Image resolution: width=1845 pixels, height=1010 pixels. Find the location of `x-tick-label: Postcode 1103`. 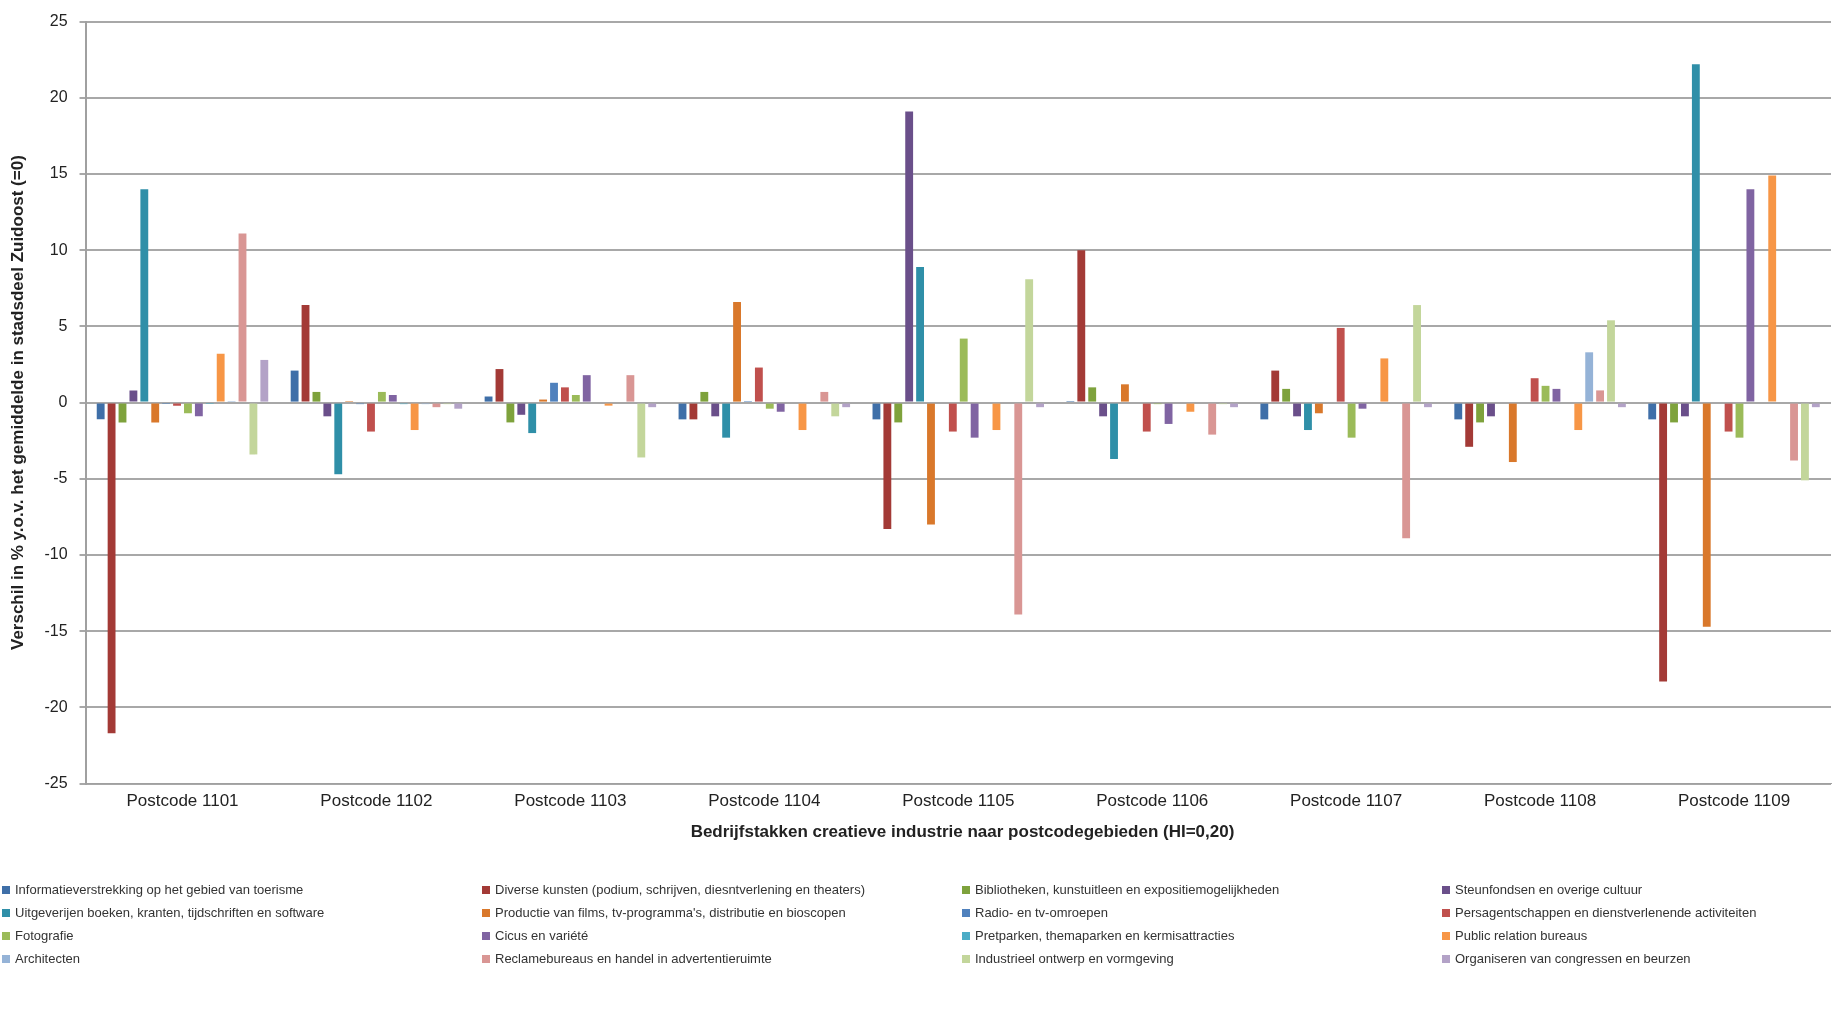

x-tick-label: Postcode 1103 is located at coordinates (570, 801).